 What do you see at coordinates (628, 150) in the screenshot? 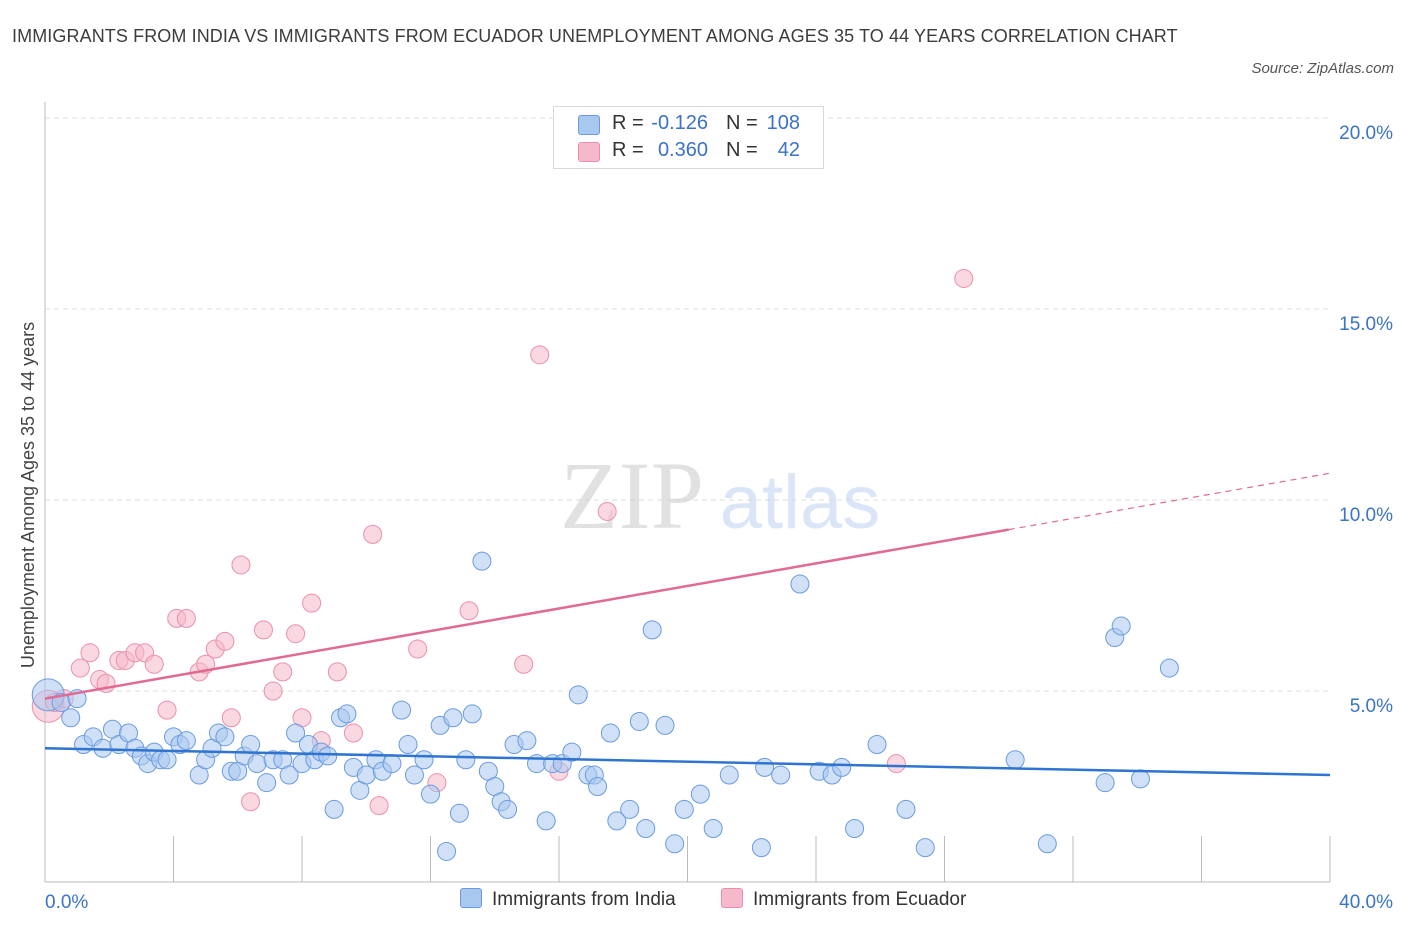
I see `legend-r-label: R =` at bounding box center [628, 150].